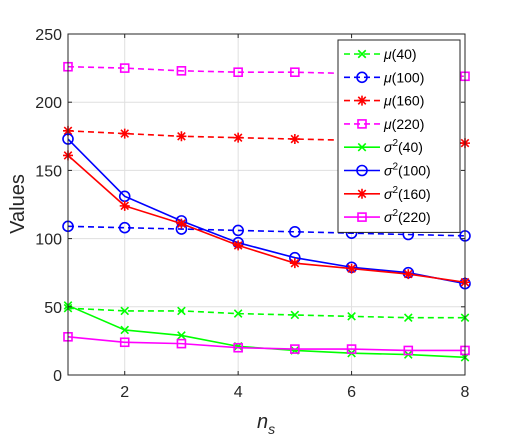 This screenshot has width=514, height=443. I want to click on legend-item: μ(160), so click(384, 101).